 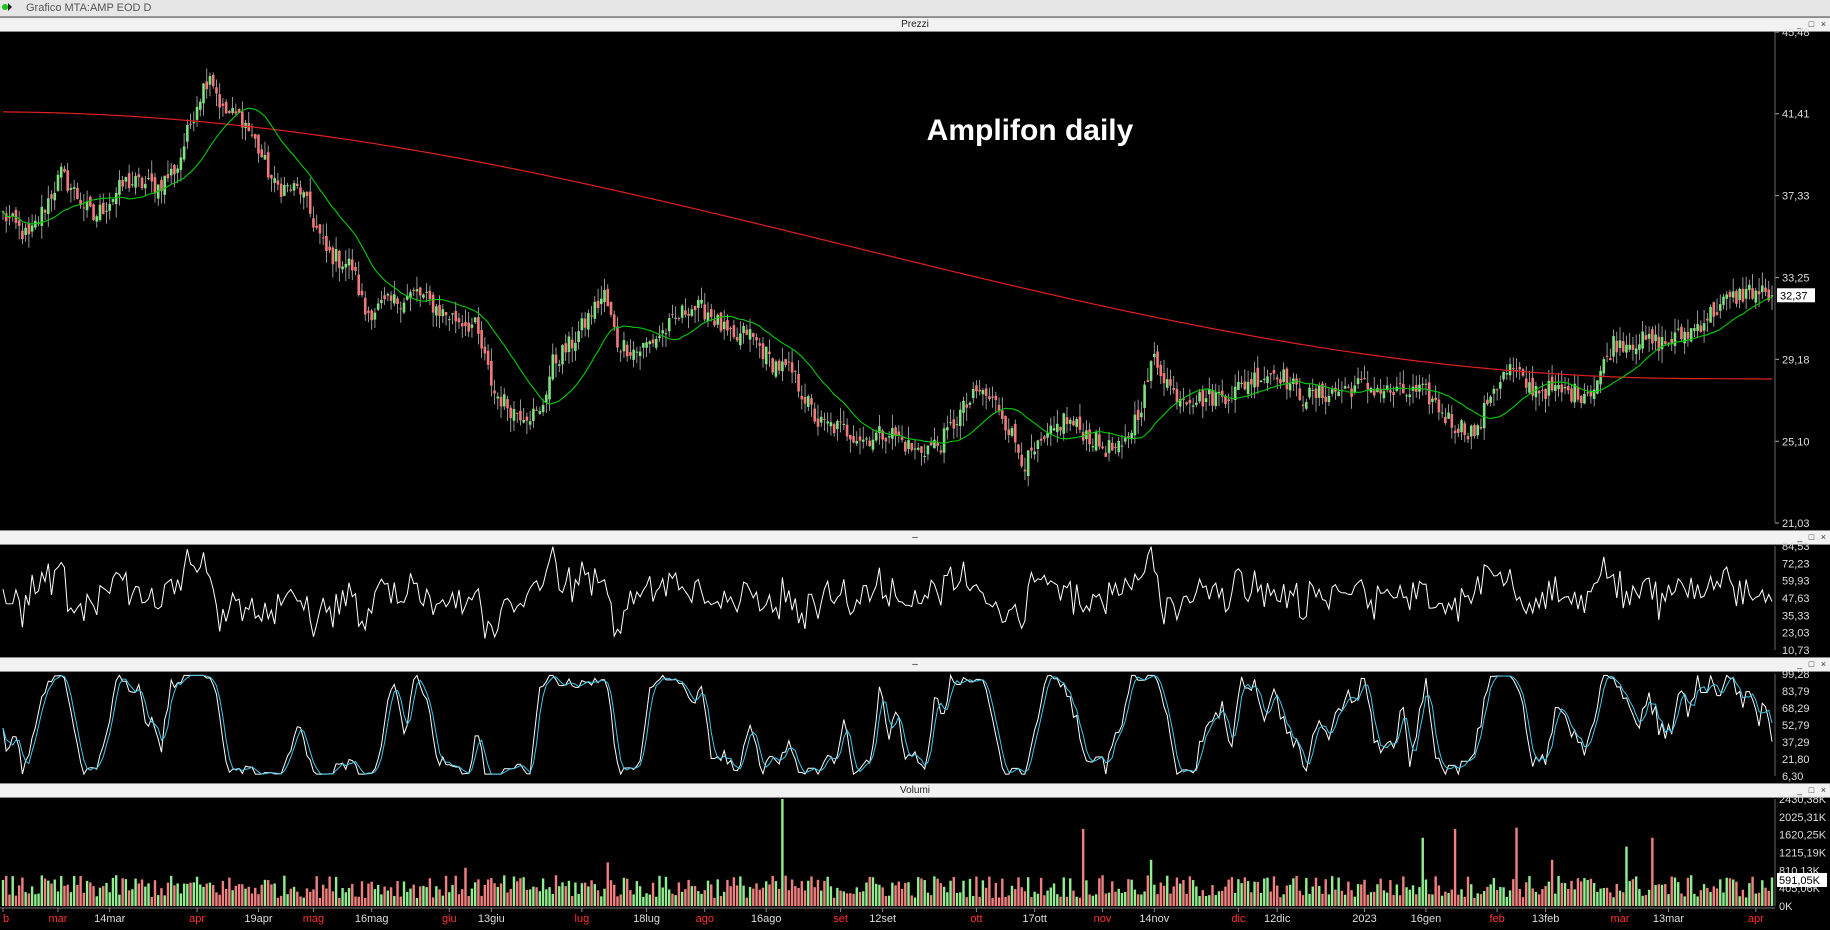 I want to click on osc1-y-tick-label: 10,73, so click(x=1796, y=651).